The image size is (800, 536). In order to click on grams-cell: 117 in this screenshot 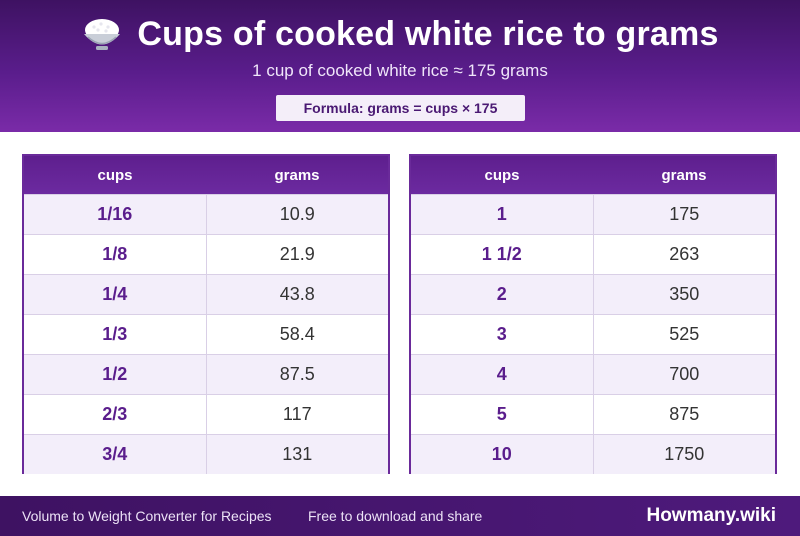, I will do `click(297, 414)`.